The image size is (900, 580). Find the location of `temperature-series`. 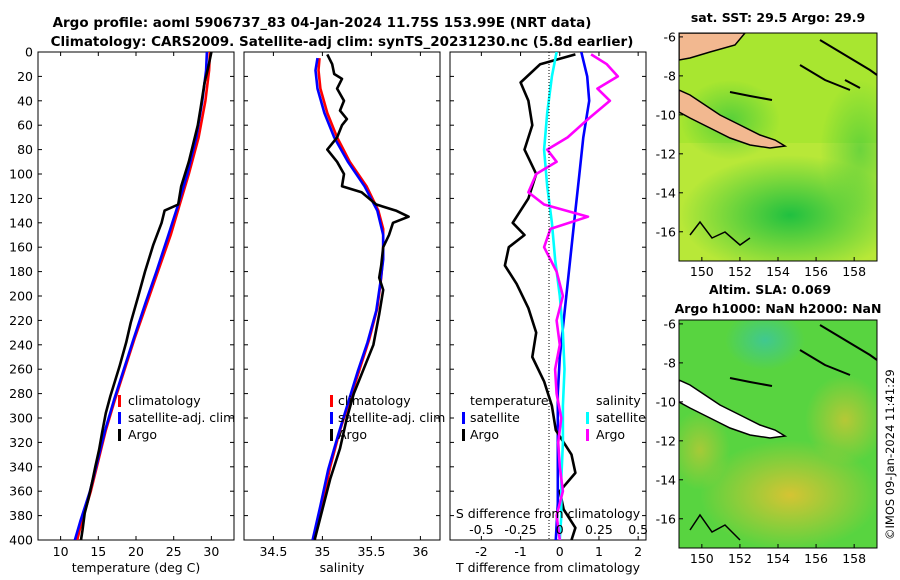

temperature-series is located at coordinates (143, 296).